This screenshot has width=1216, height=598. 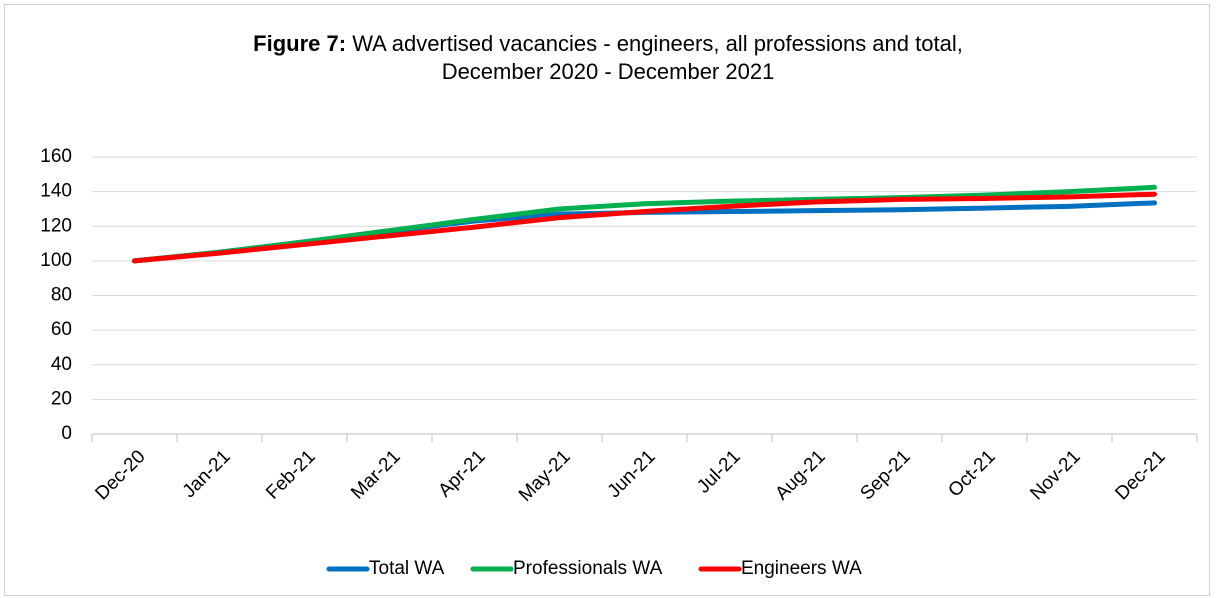 What do you see at coordinates (61, 398) in the screenshot?
I see `y-tick-label: 20` at bounding box center [61, 398].